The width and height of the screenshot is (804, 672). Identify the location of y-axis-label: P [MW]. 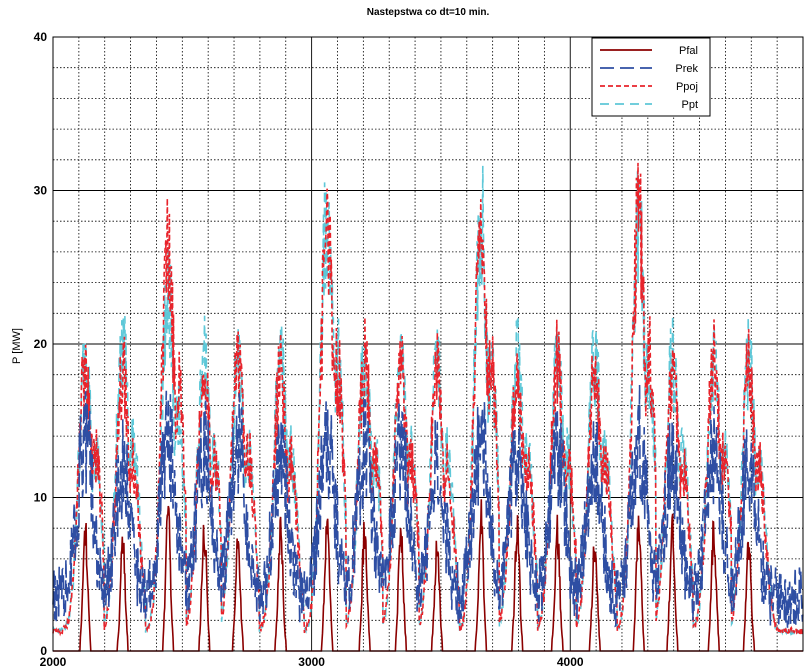
(17, 346).